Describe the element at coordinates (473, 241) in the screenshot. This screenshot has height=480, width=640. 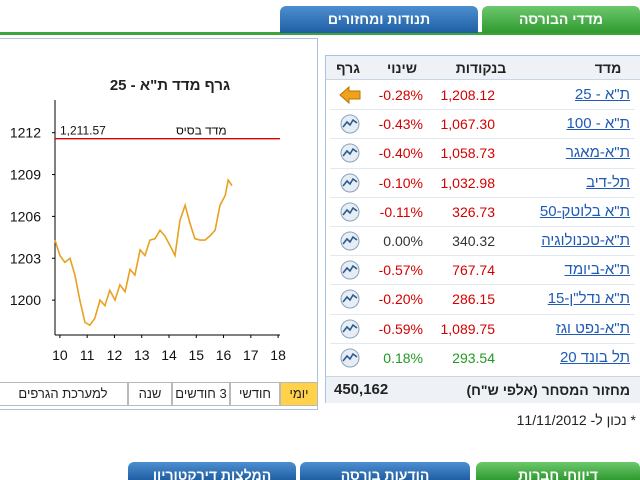
I see `points: 340.32` at that location.